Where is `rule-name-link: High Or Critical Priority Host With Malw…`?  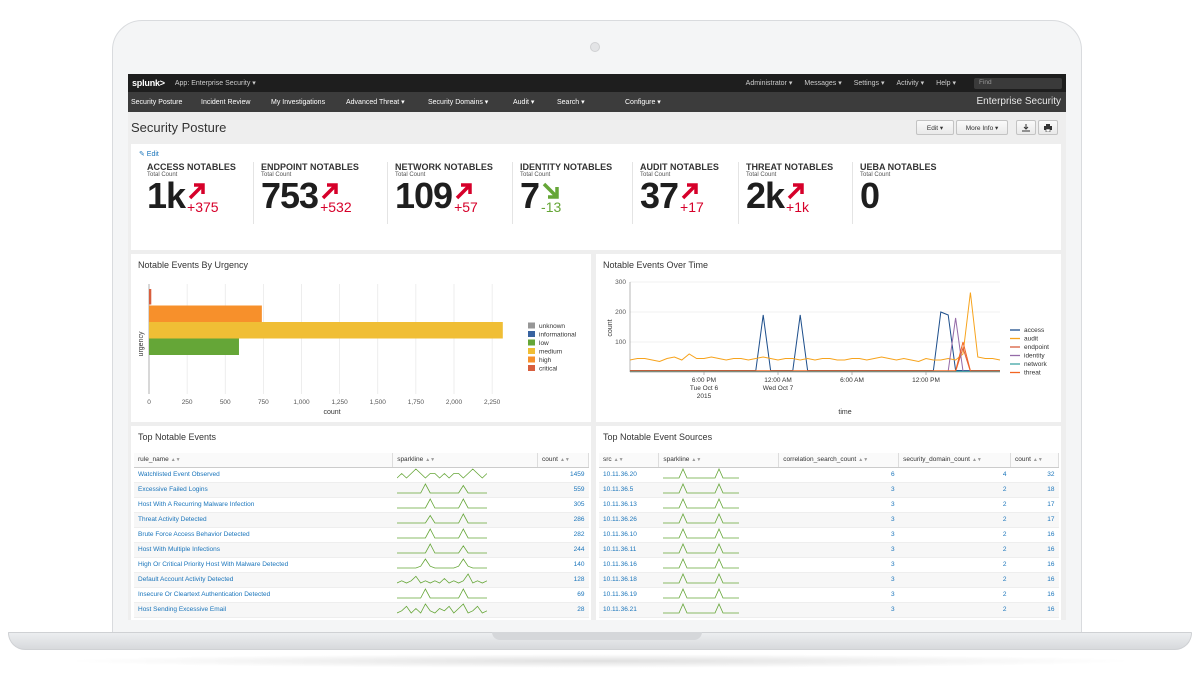 rule-name-link: High Or Critical Priority Host With Malw… is located at coordinates (263, 565).